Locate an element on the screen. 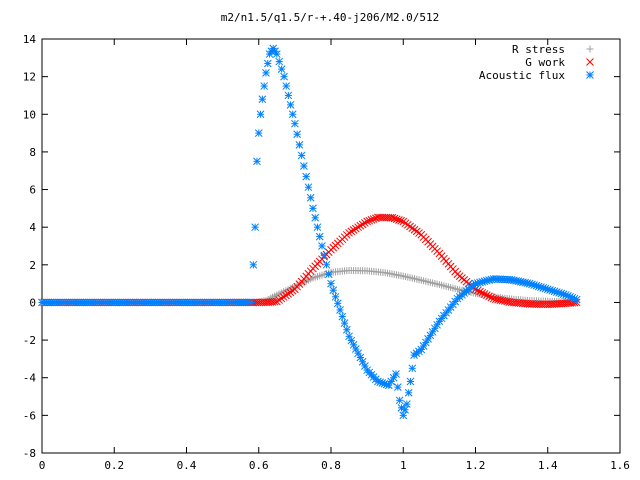 The width and height of the screenshot is (640, 480). x-tick-label: 0.2 is located at coordinates (114, 465).